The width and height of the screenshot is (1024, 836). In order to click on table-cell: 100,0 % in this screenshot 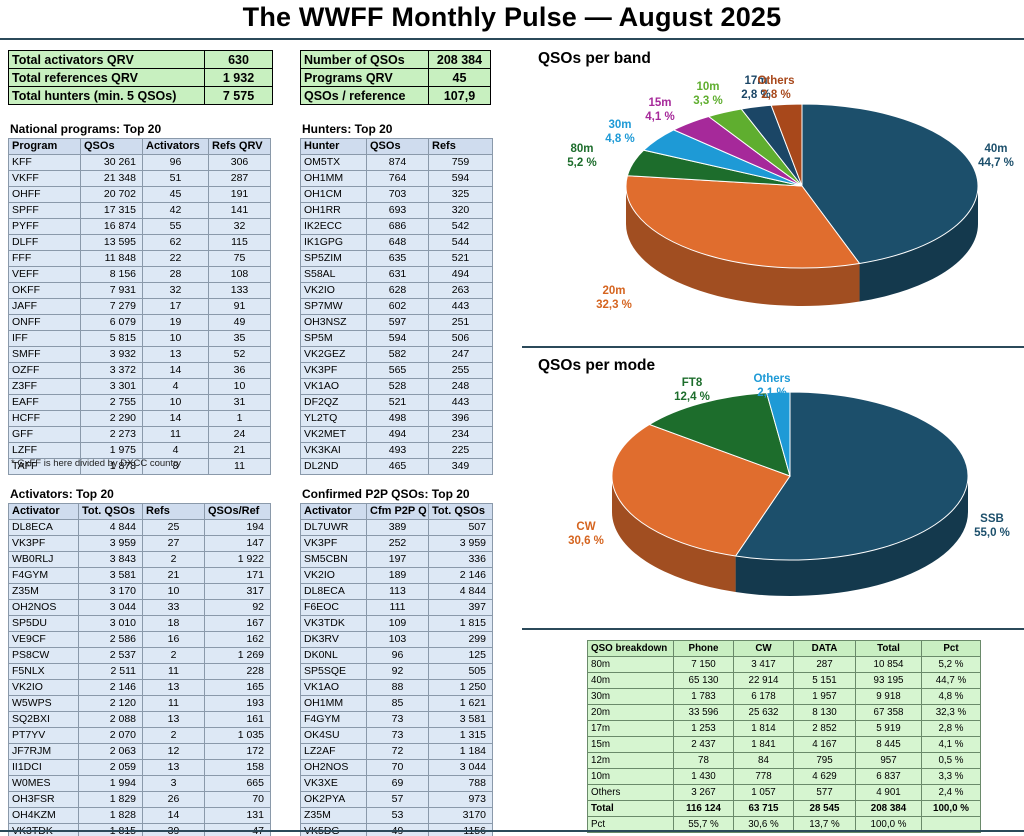, I will do `click(951, 808)`.